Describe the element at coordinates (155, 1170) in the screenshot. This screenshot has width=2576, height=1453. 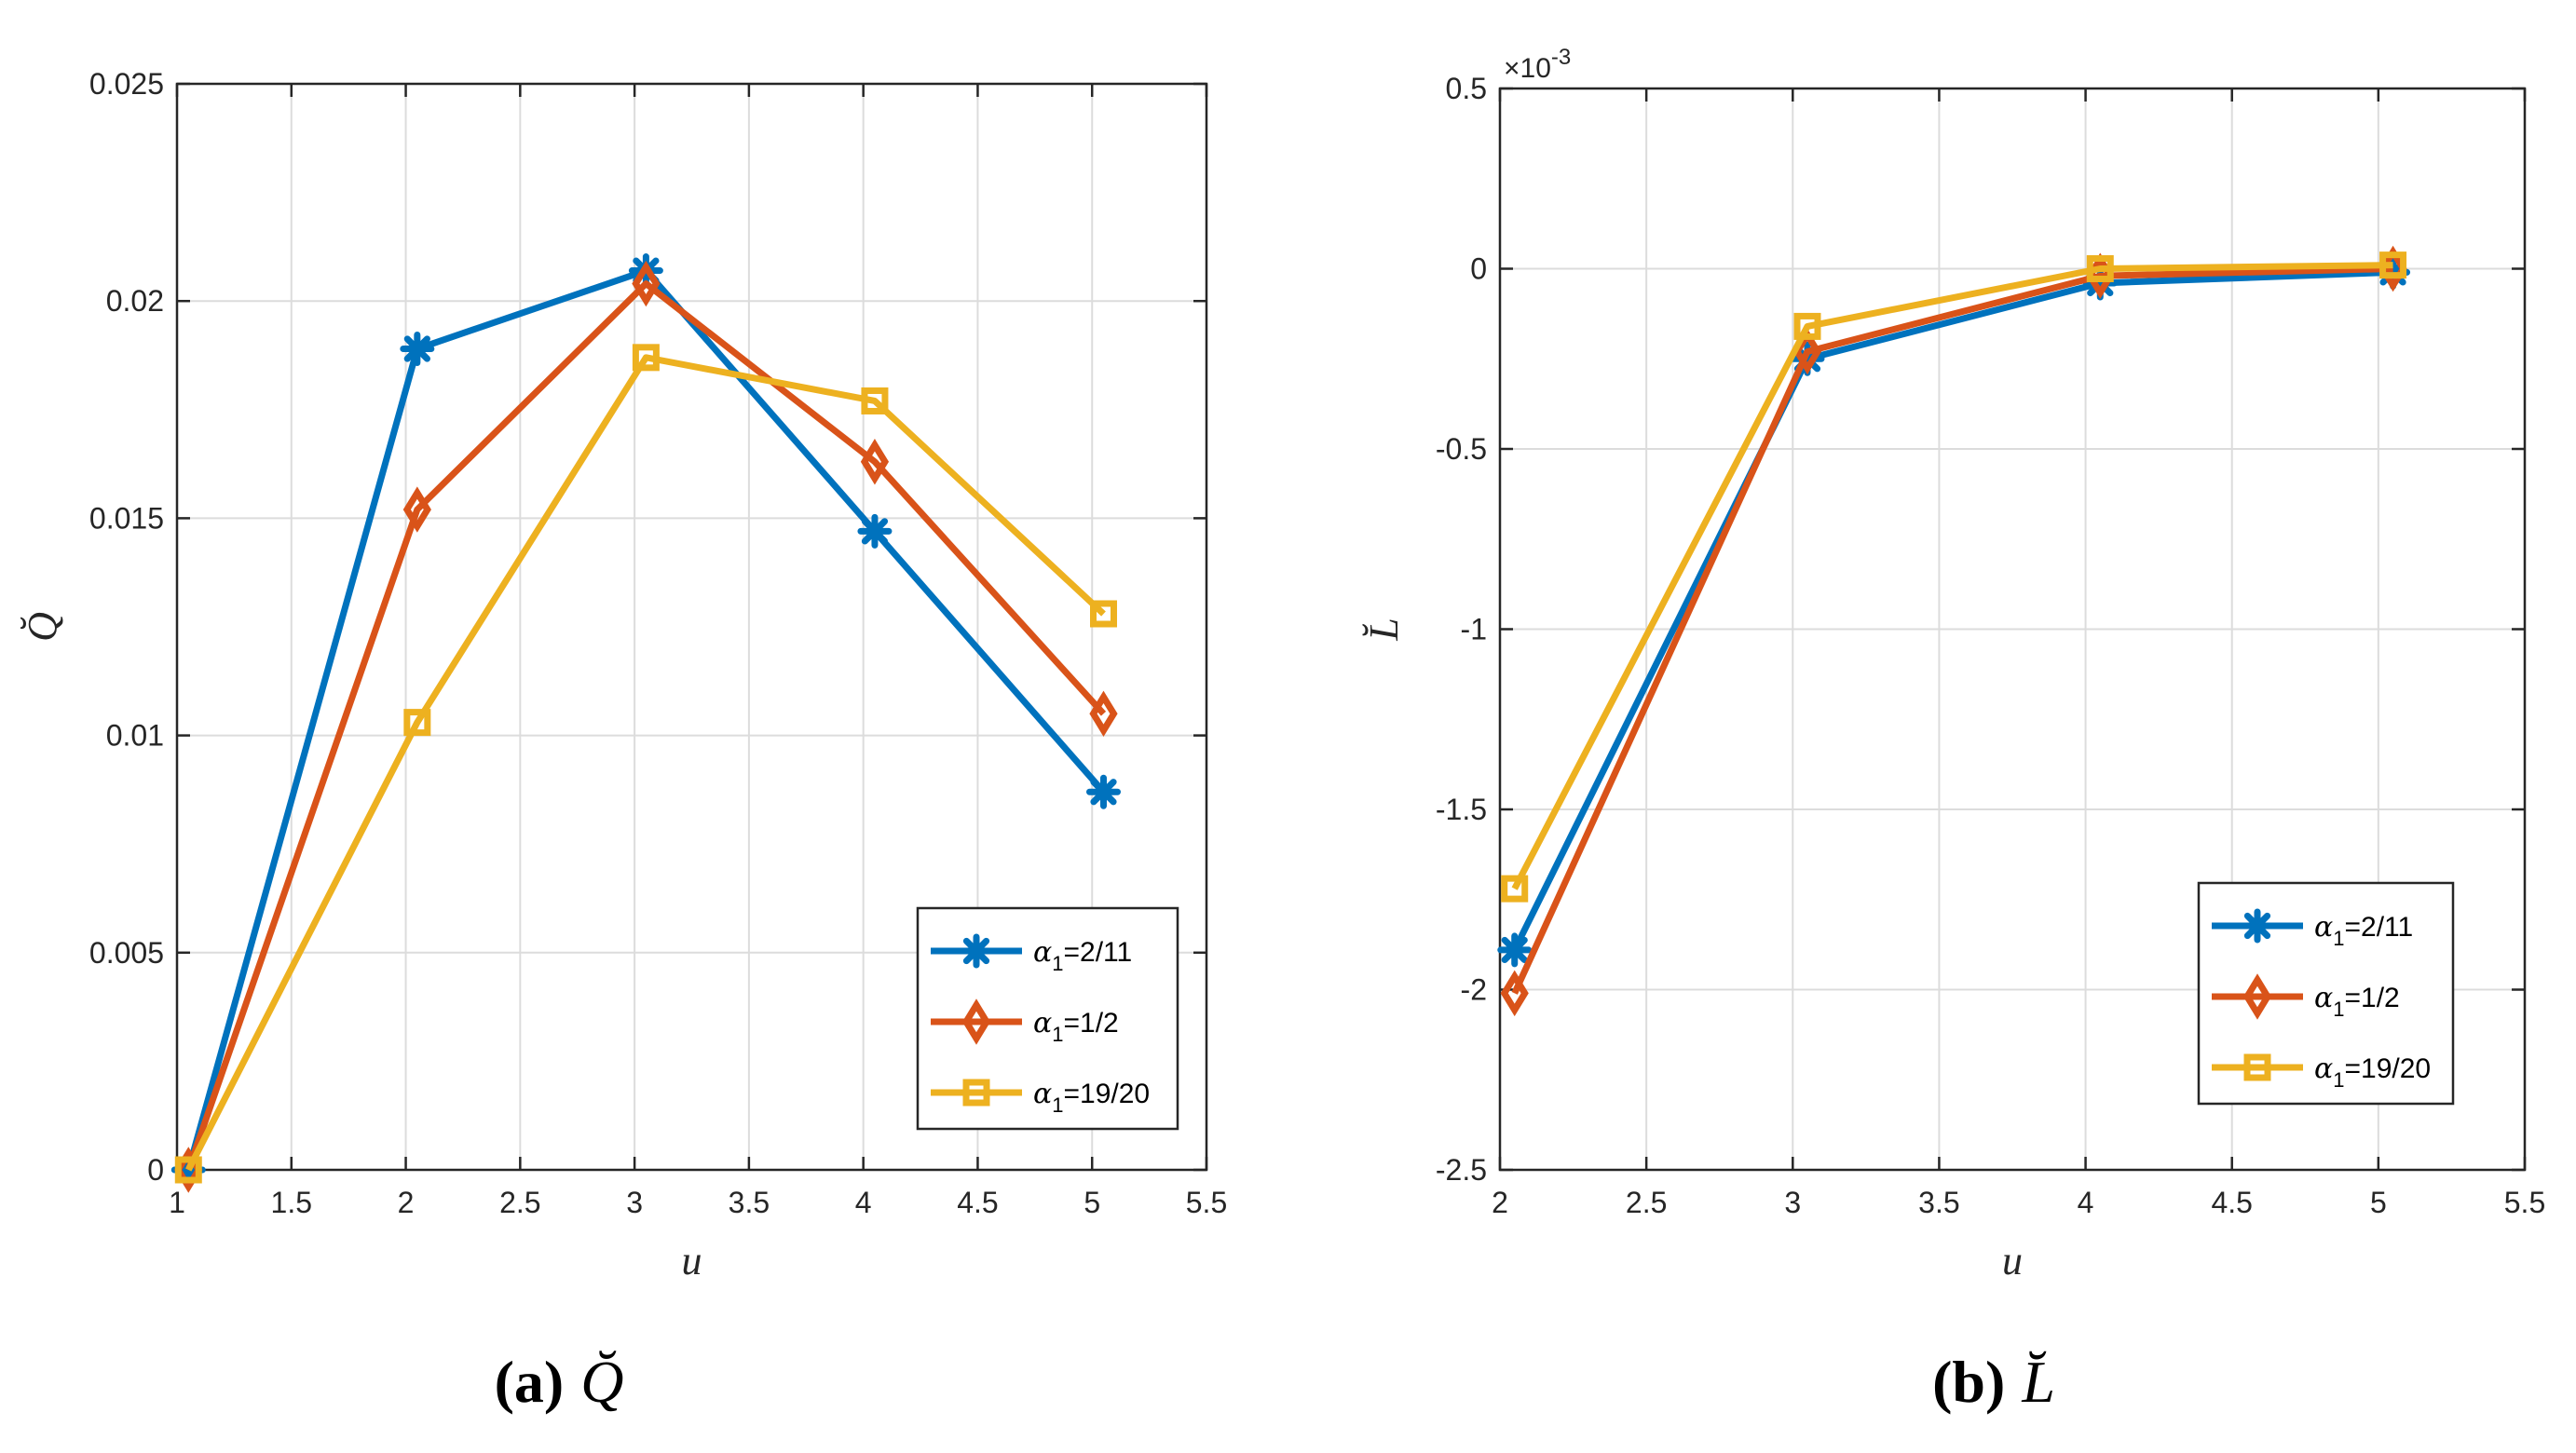
I see `panel-a-y-tick-label: 0` at that location.